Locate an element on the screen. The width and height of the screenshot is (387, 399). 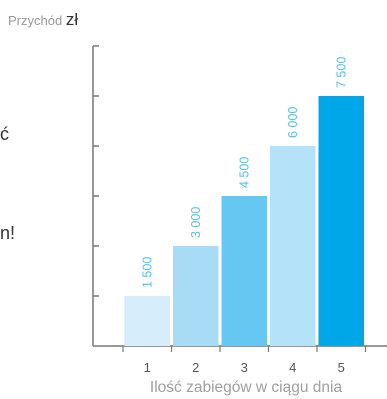
bar-value-label: 1 500 is located at coordinates (147, 272).